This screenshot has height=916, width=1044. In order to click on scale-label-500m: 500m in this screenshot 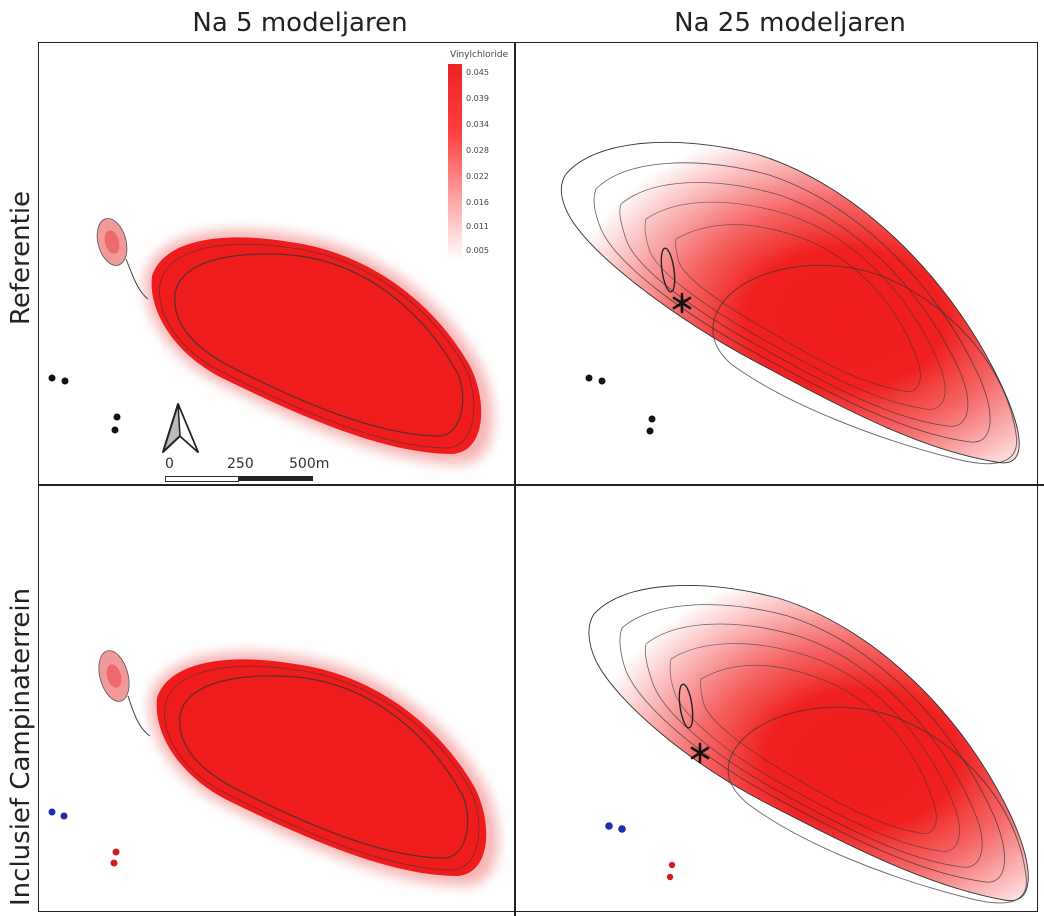, I will do `click(309, 464)`.